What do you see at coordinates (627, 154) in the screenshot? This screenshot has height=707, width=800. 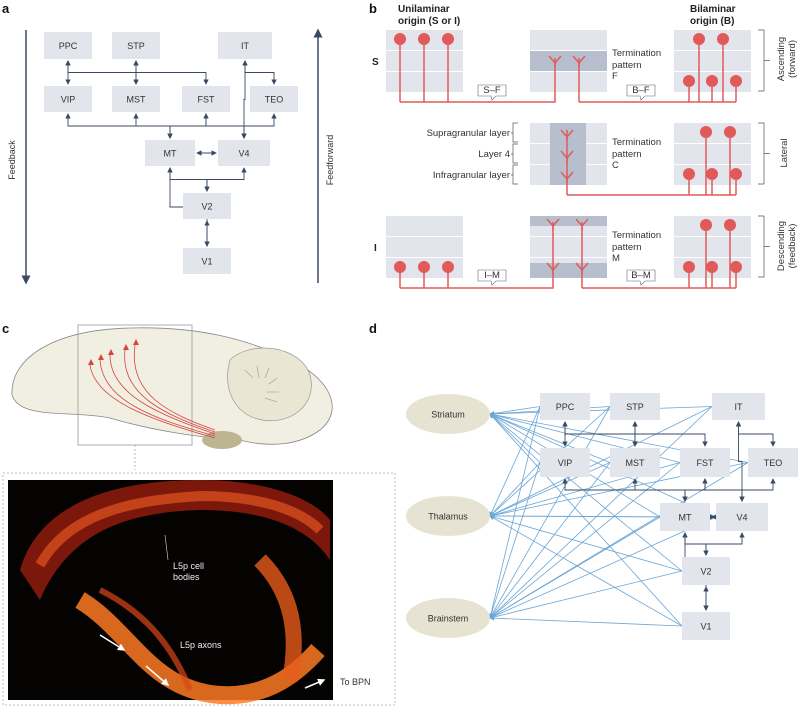 I see `termination-c-2: pattern` at bounding box center [627, 154].